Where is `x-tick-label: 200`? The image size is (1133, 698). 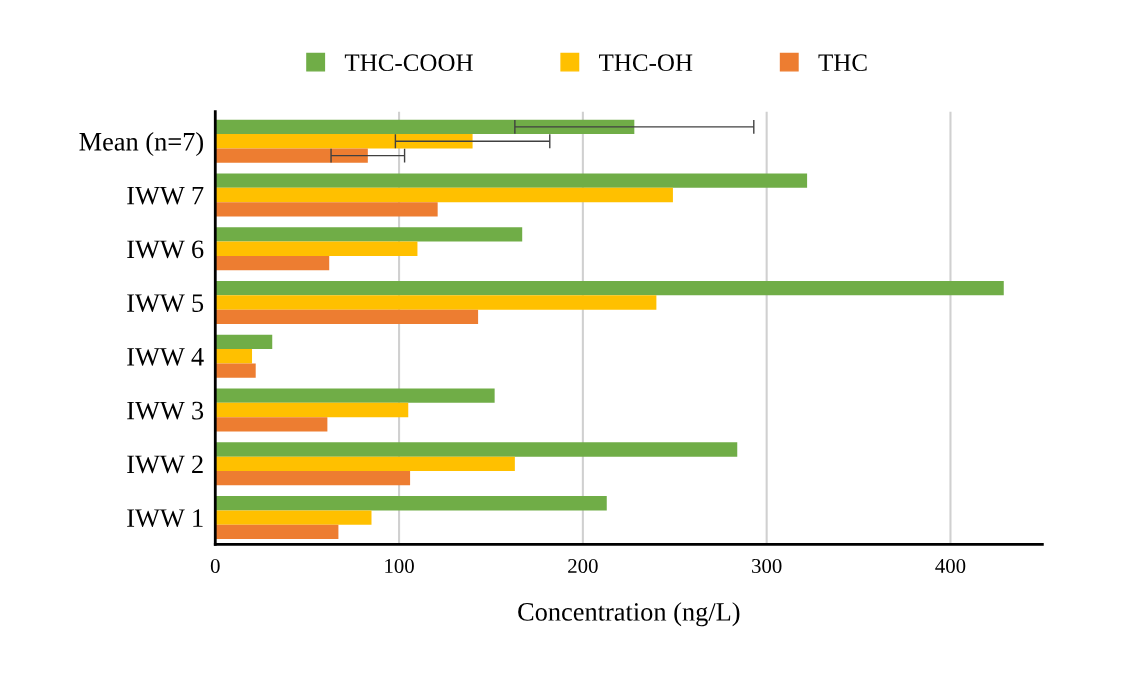 x-tick-label: 200 is located at coordinates (583, 565).